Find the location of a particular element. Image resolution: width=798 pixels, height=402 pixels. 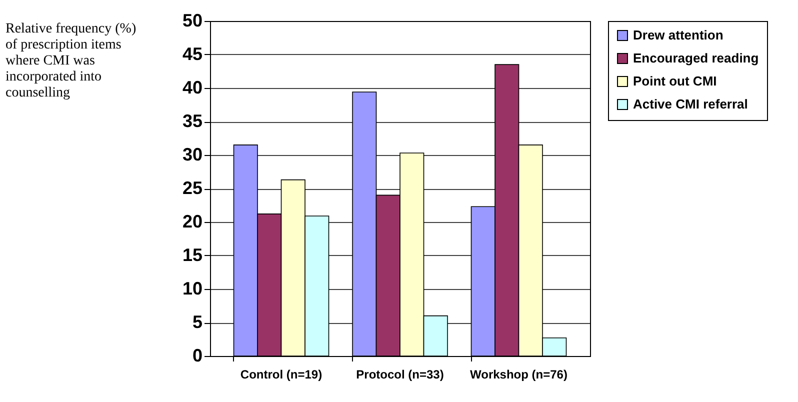

y-tick-label: 0 is located at coordinates (197, 356).